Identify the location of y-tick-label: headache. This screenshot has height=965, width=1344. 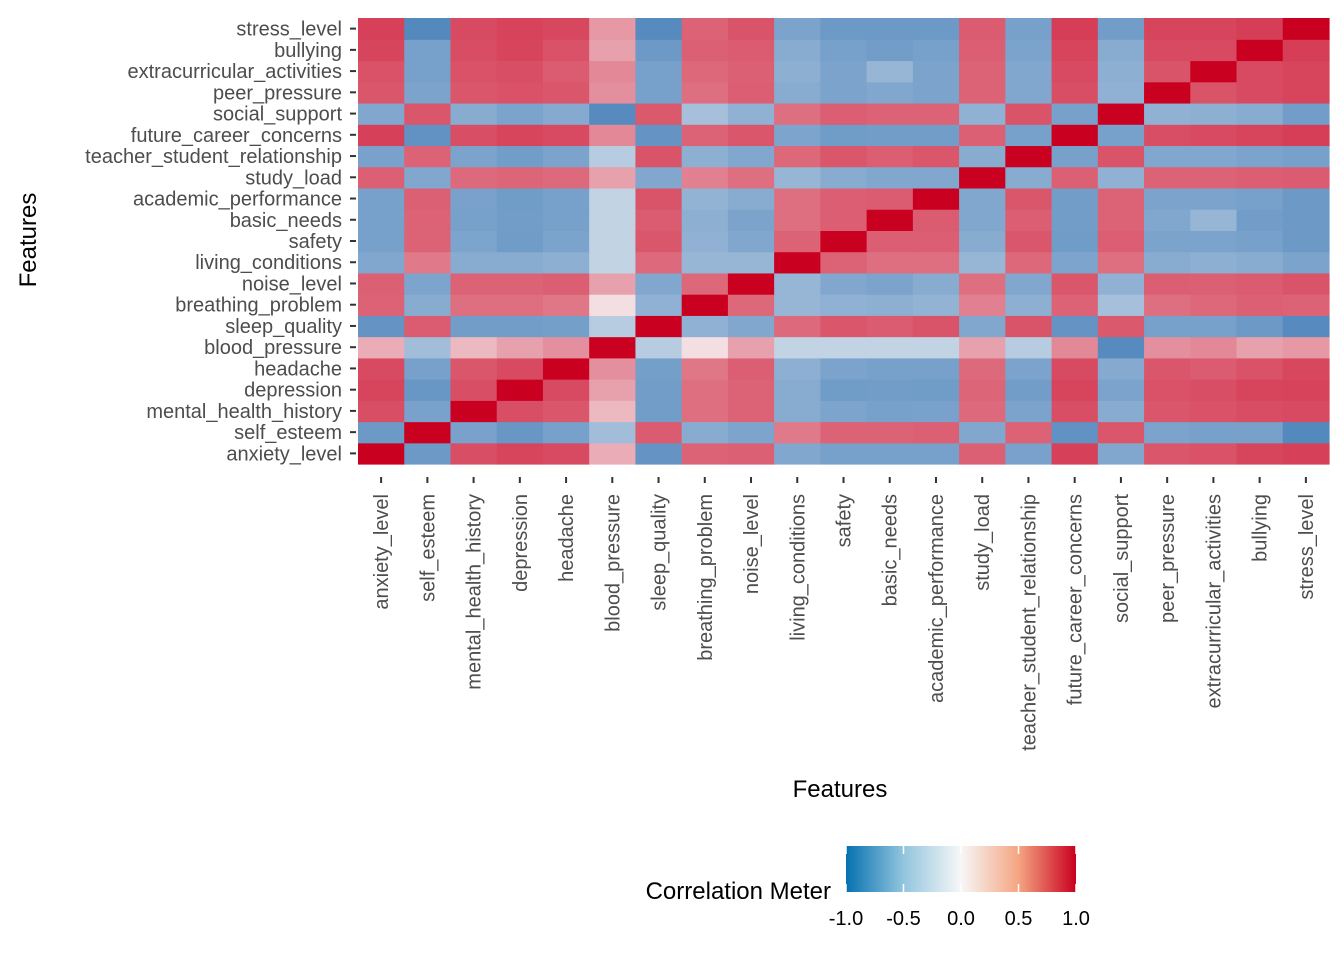
(298, 369).